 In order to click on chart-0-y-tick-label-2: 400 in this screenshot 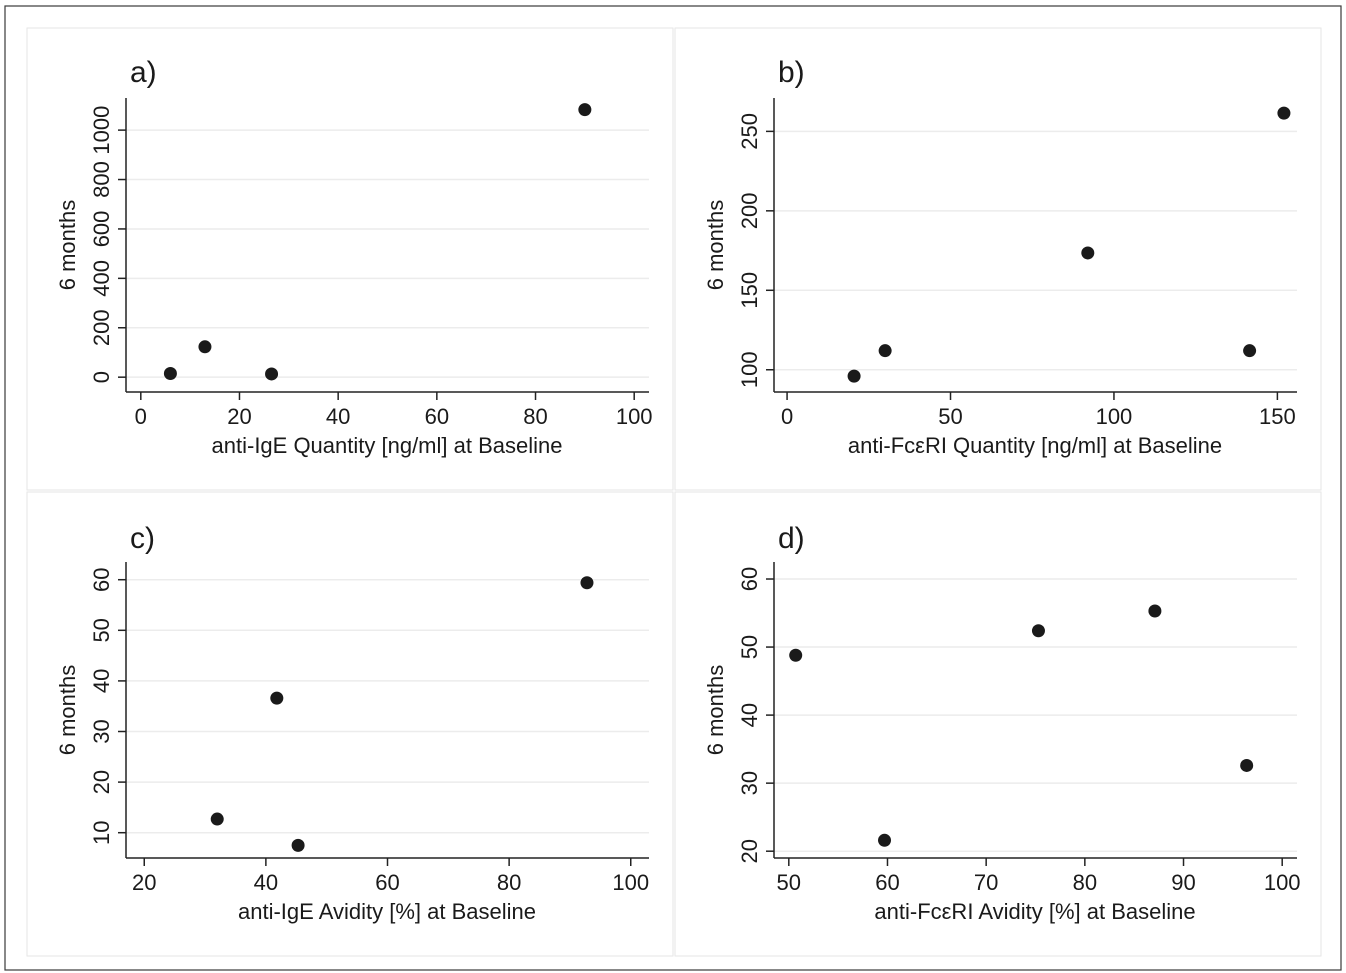, I will do `click(101, 278)`.